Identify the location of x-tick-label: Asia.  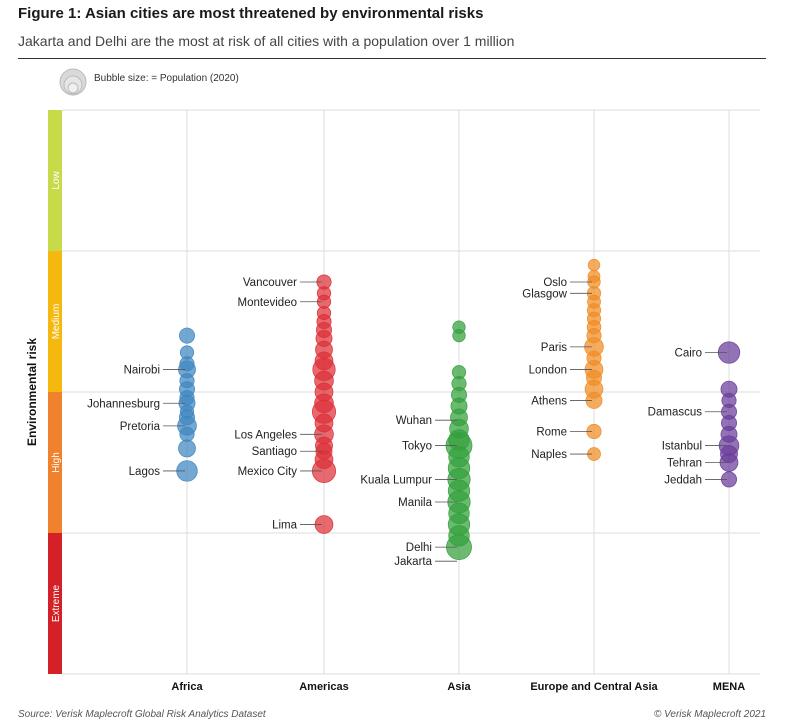
(459, 687).